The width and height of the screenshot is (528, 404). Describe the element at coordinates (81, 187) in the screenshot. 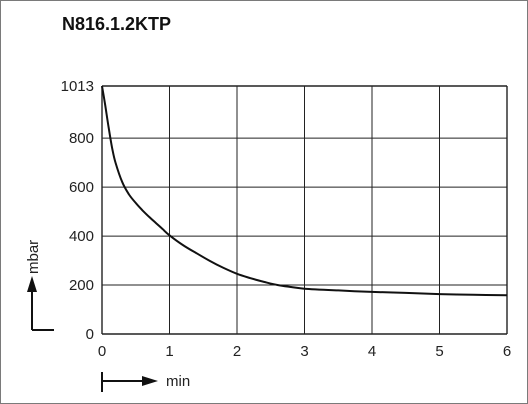

I see `y-tick-label: 600` at that location.